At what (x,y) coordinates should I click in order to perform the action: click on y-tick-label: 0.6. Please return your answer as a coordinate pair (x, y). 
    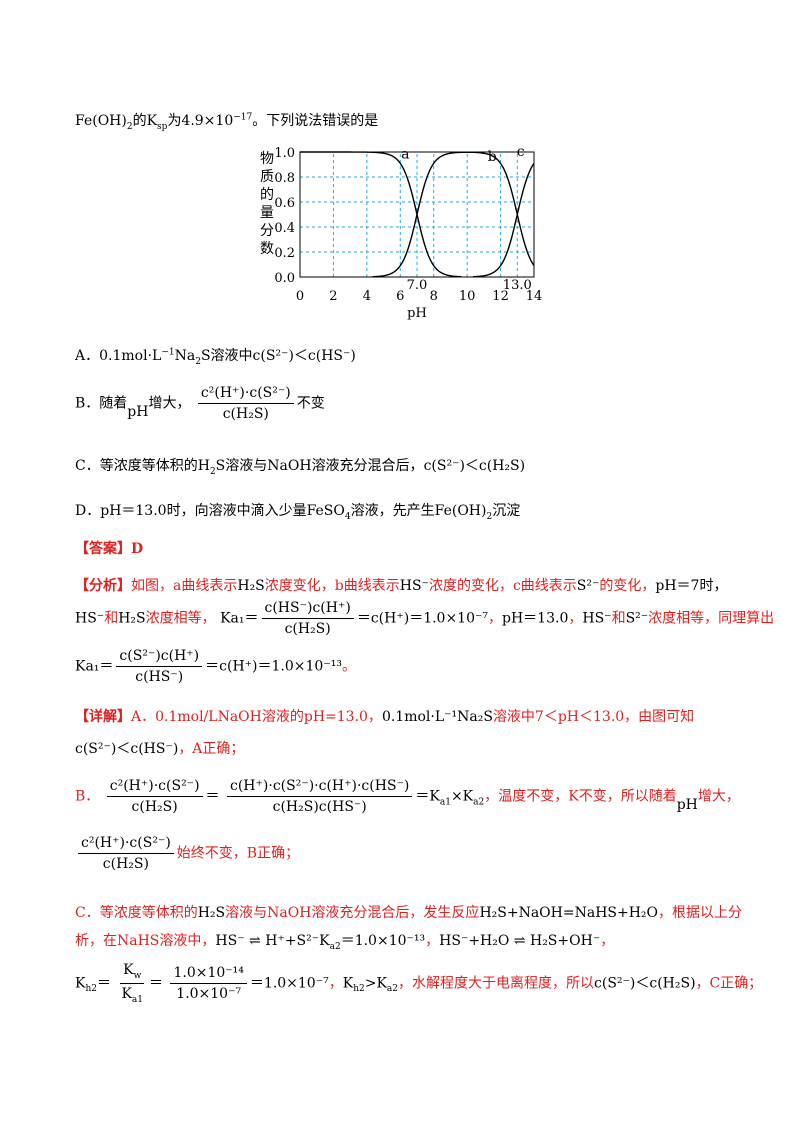
    Looking at the image, I should click on (284, 203).